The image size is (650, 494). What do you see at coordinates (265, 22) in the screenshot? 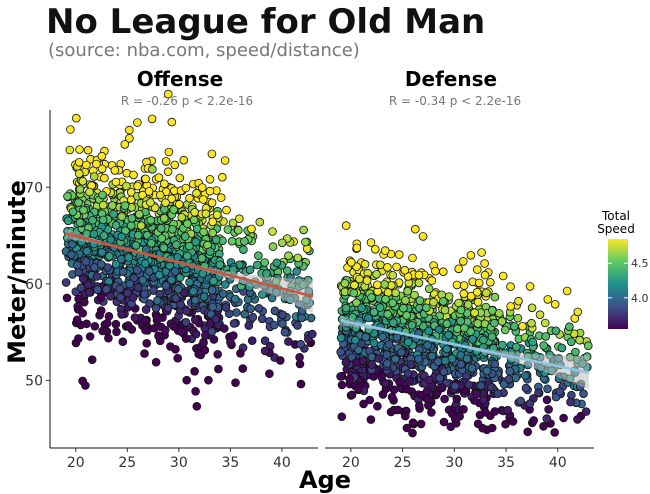
I see `chart-title: No League for Old Man` at bounding box center [265, 22].